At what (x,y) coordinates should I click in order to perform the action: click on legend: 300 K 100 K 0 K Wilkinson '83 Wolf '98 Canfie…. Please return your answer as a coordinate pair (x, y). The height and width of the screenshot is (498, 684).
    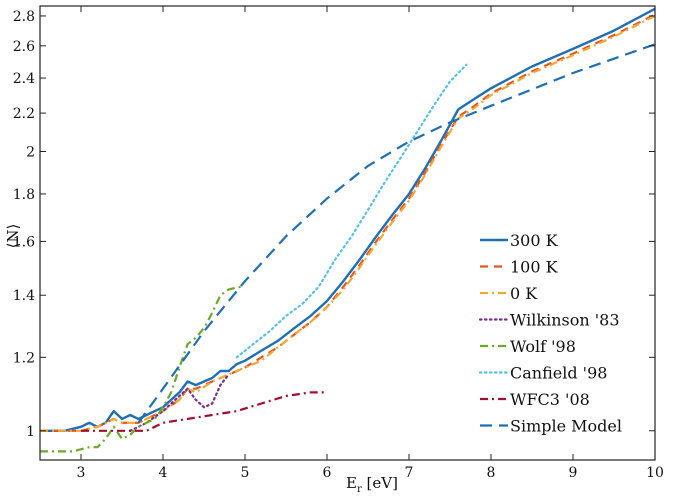
    Looking at the image, I should click on (550, 333).